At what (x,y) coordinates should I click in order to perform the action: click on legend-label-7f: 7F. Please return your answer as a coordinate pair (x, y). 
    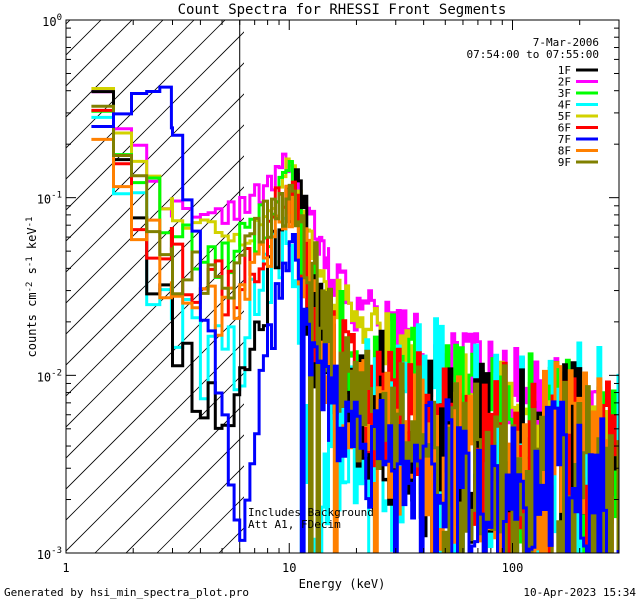
    Looking at the image, I should click on (564, 139).